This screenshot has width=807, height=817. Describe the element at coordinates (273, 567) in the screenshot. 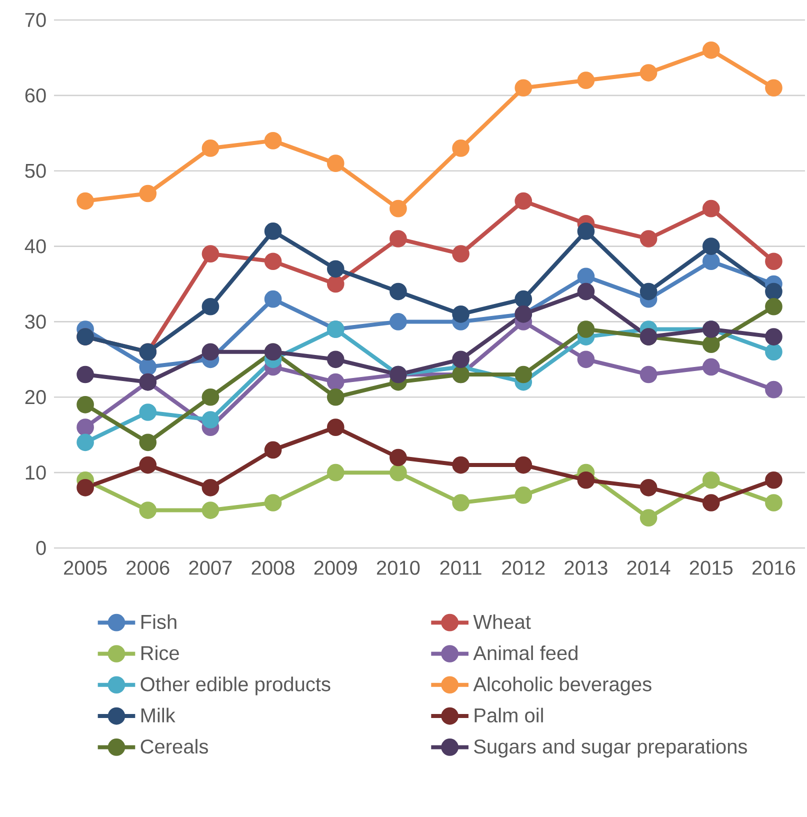

I see `x-tick-label: 2008` at that location.